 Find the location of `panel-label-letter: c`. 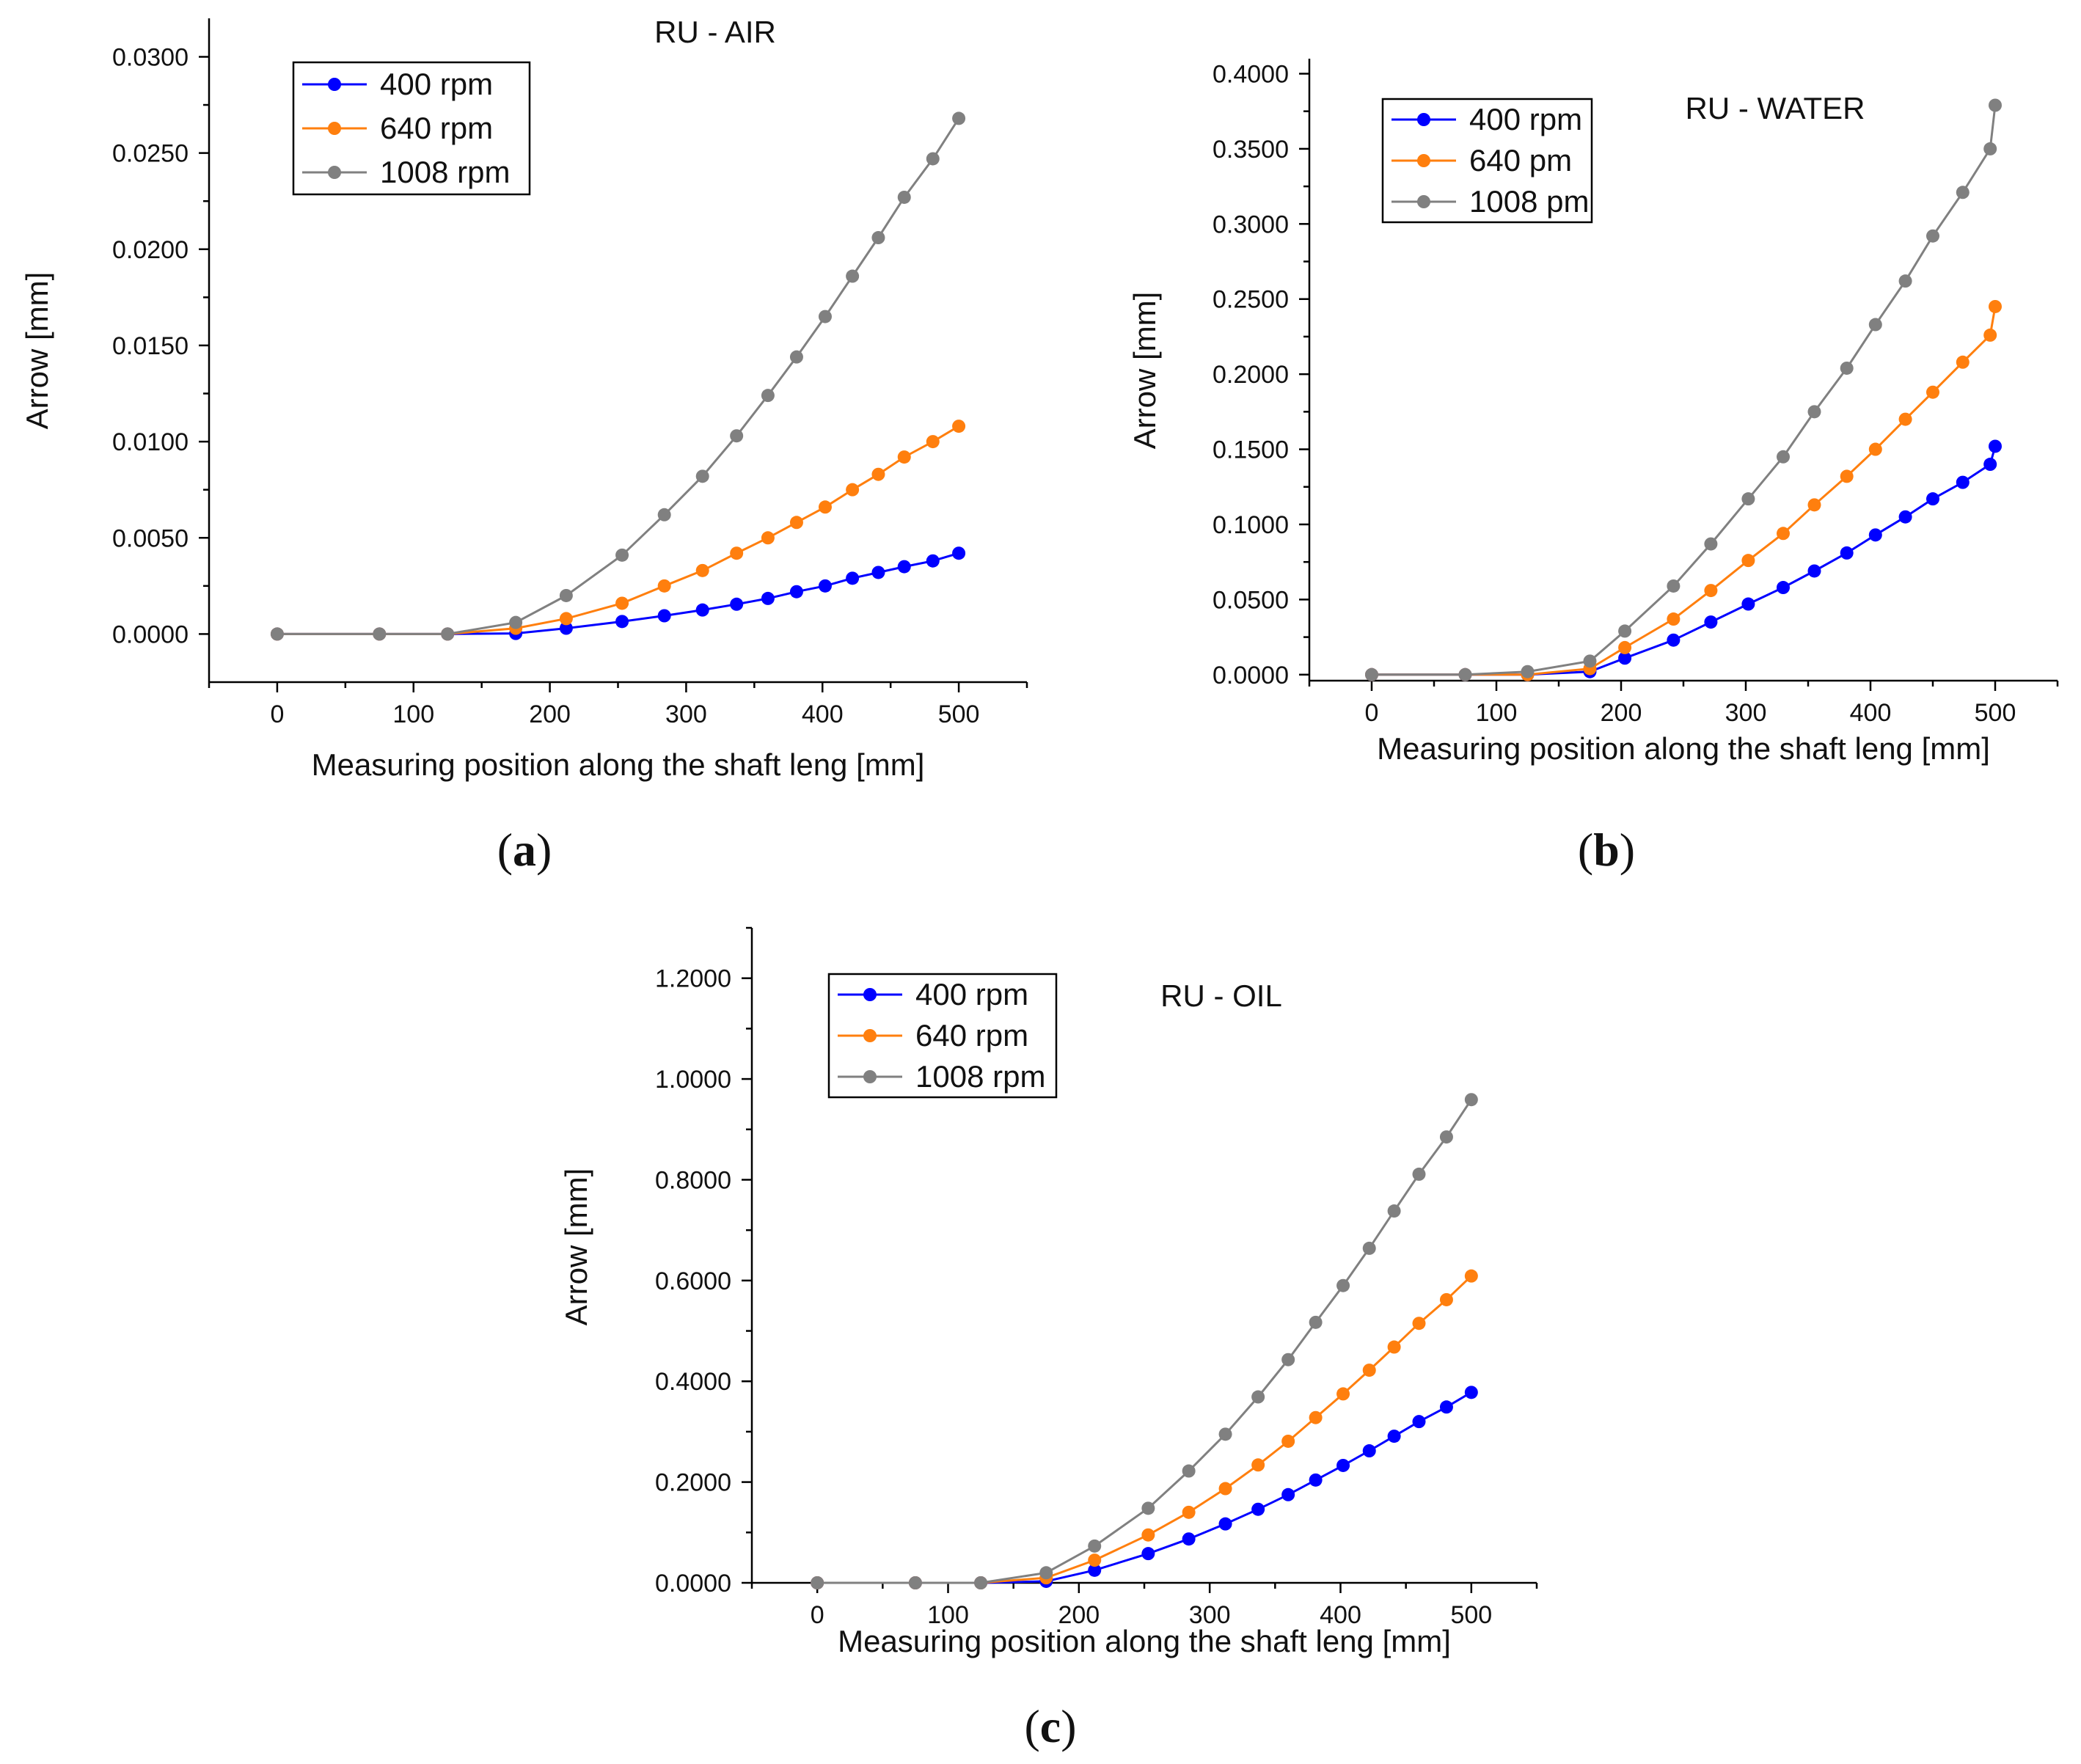

panel-label-letter: c is located at coordinates (1050, 1726).